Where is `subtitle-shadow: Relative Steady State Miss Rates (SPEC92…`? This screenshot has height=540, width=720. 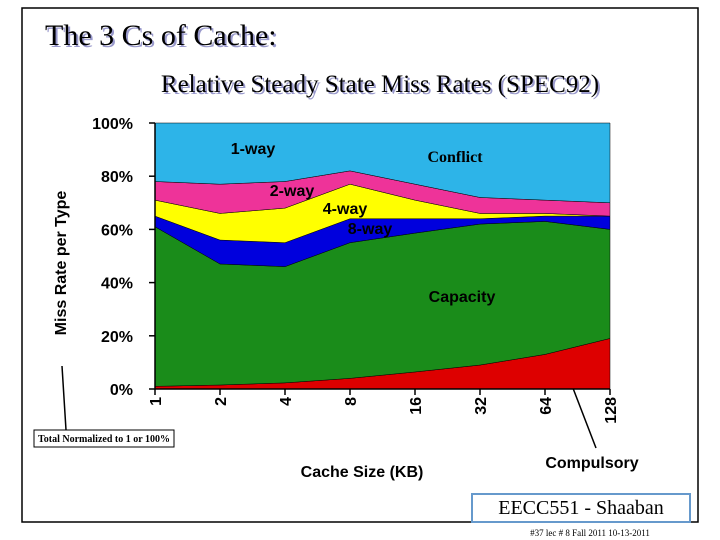 subtitle-shadow: Relative Steady State Miss Rates (SPEC92… is located at coordinates (382, 86).